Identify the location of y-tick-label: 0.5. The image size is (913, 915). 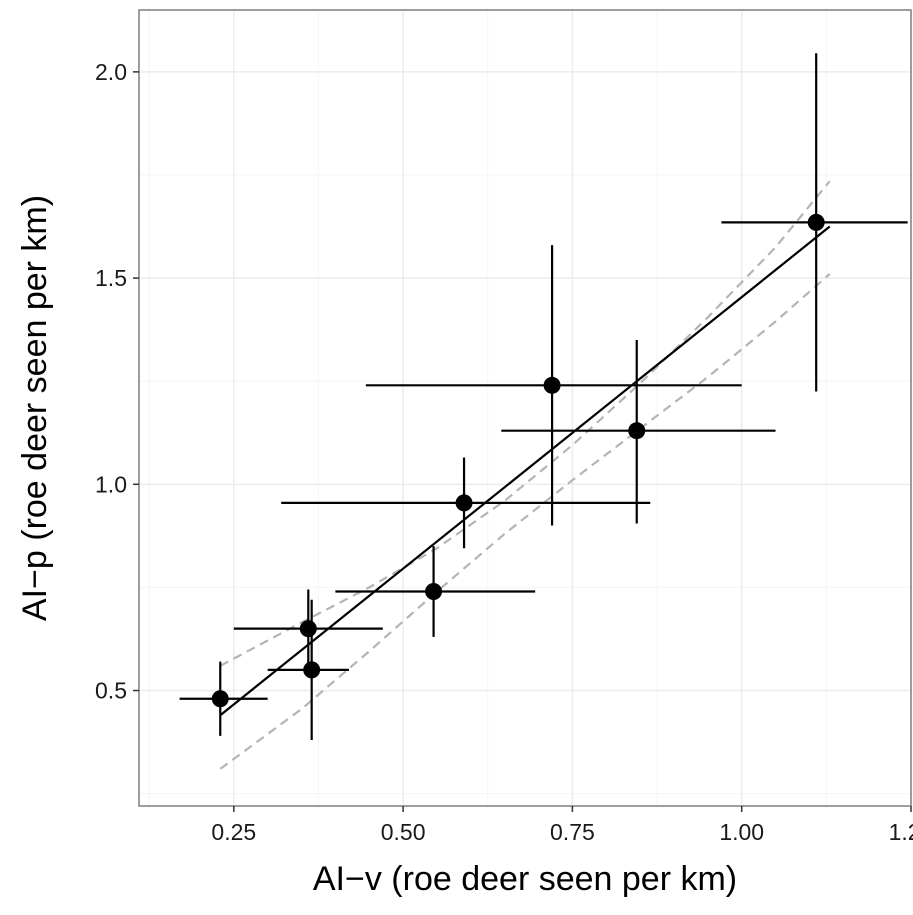
(111, 691).